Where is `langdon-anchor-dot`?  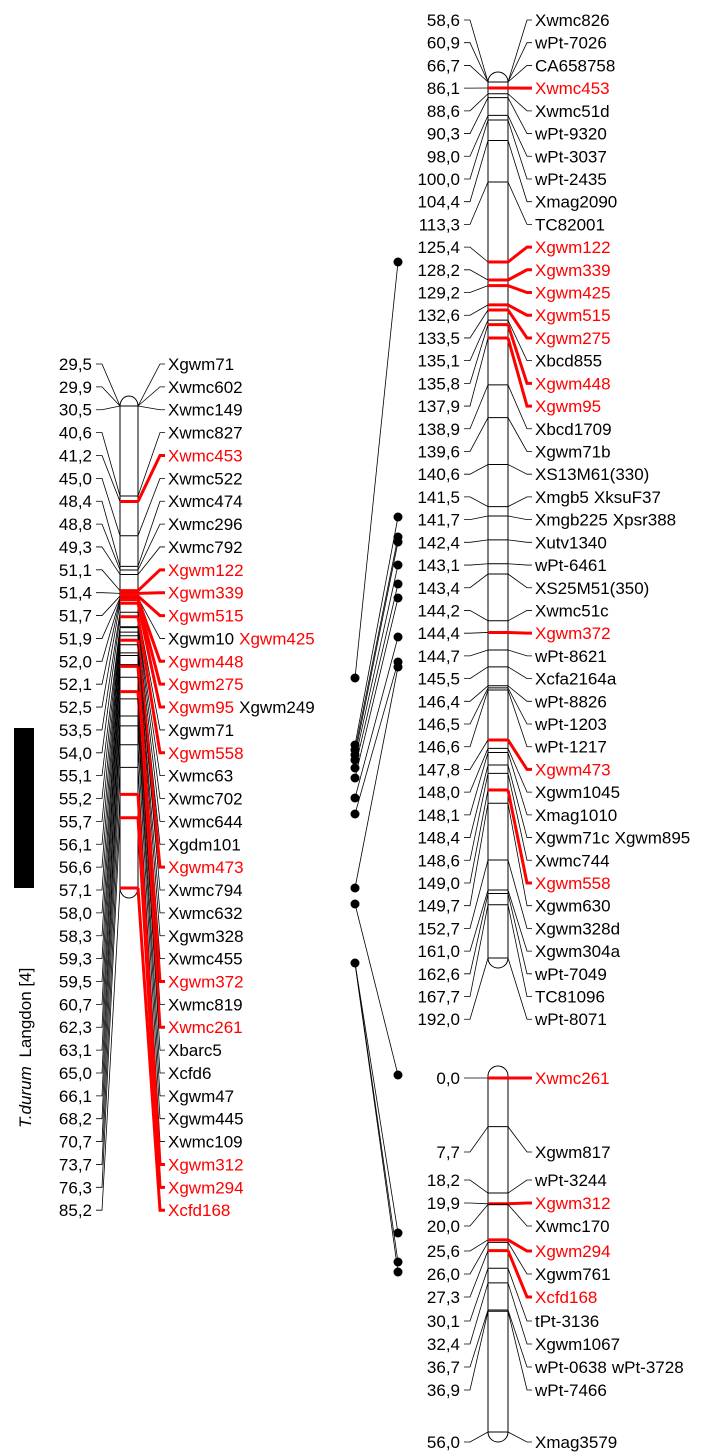
langdon-anchor-dot is located at coordinates (355, 678).